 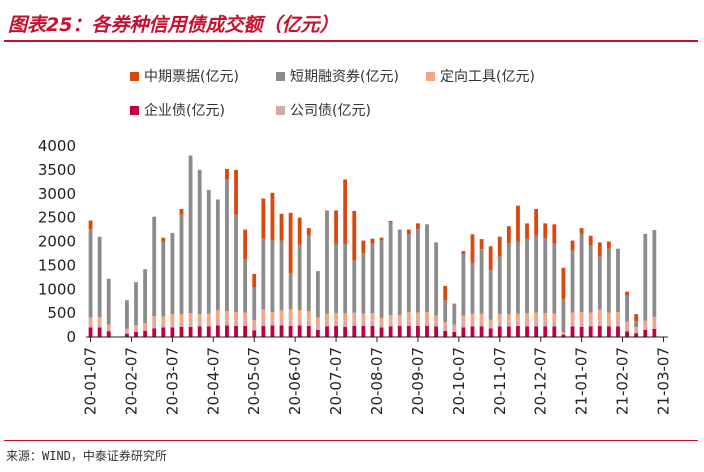 I want to click on x-tick-label: 20-10-07, so click(x=459, y=381).